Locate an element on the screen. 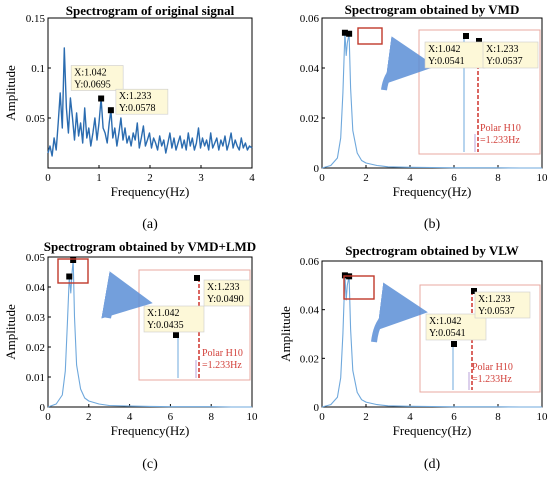  y-tick-label: 0.03 is located at coordinates (36, 318).